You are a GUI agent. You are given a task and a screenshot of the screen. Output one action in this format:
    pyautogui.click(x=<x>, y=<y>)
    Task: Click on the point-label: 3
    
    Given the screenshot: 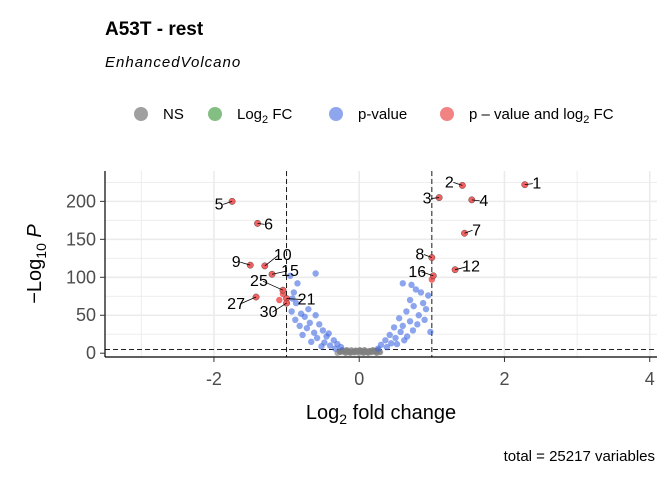 What is the action you would take?
    pyautogui.click(x=427, y=199)
    